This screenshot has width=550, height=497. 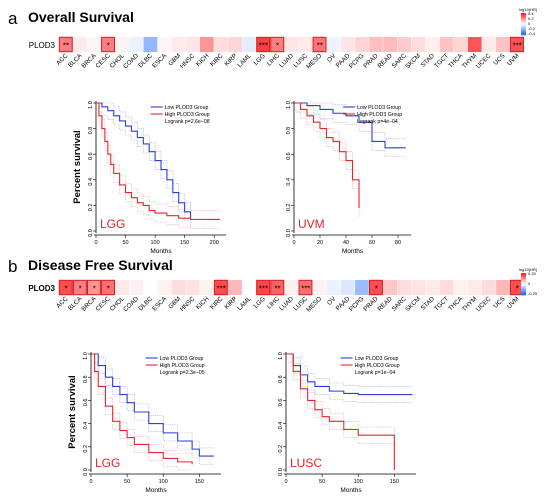 What do you see at coordinates (244, 303) in the screenshot?
I see `heatmap-col-label-dfs-LAML: LAML` at bounding box center [244, 303].